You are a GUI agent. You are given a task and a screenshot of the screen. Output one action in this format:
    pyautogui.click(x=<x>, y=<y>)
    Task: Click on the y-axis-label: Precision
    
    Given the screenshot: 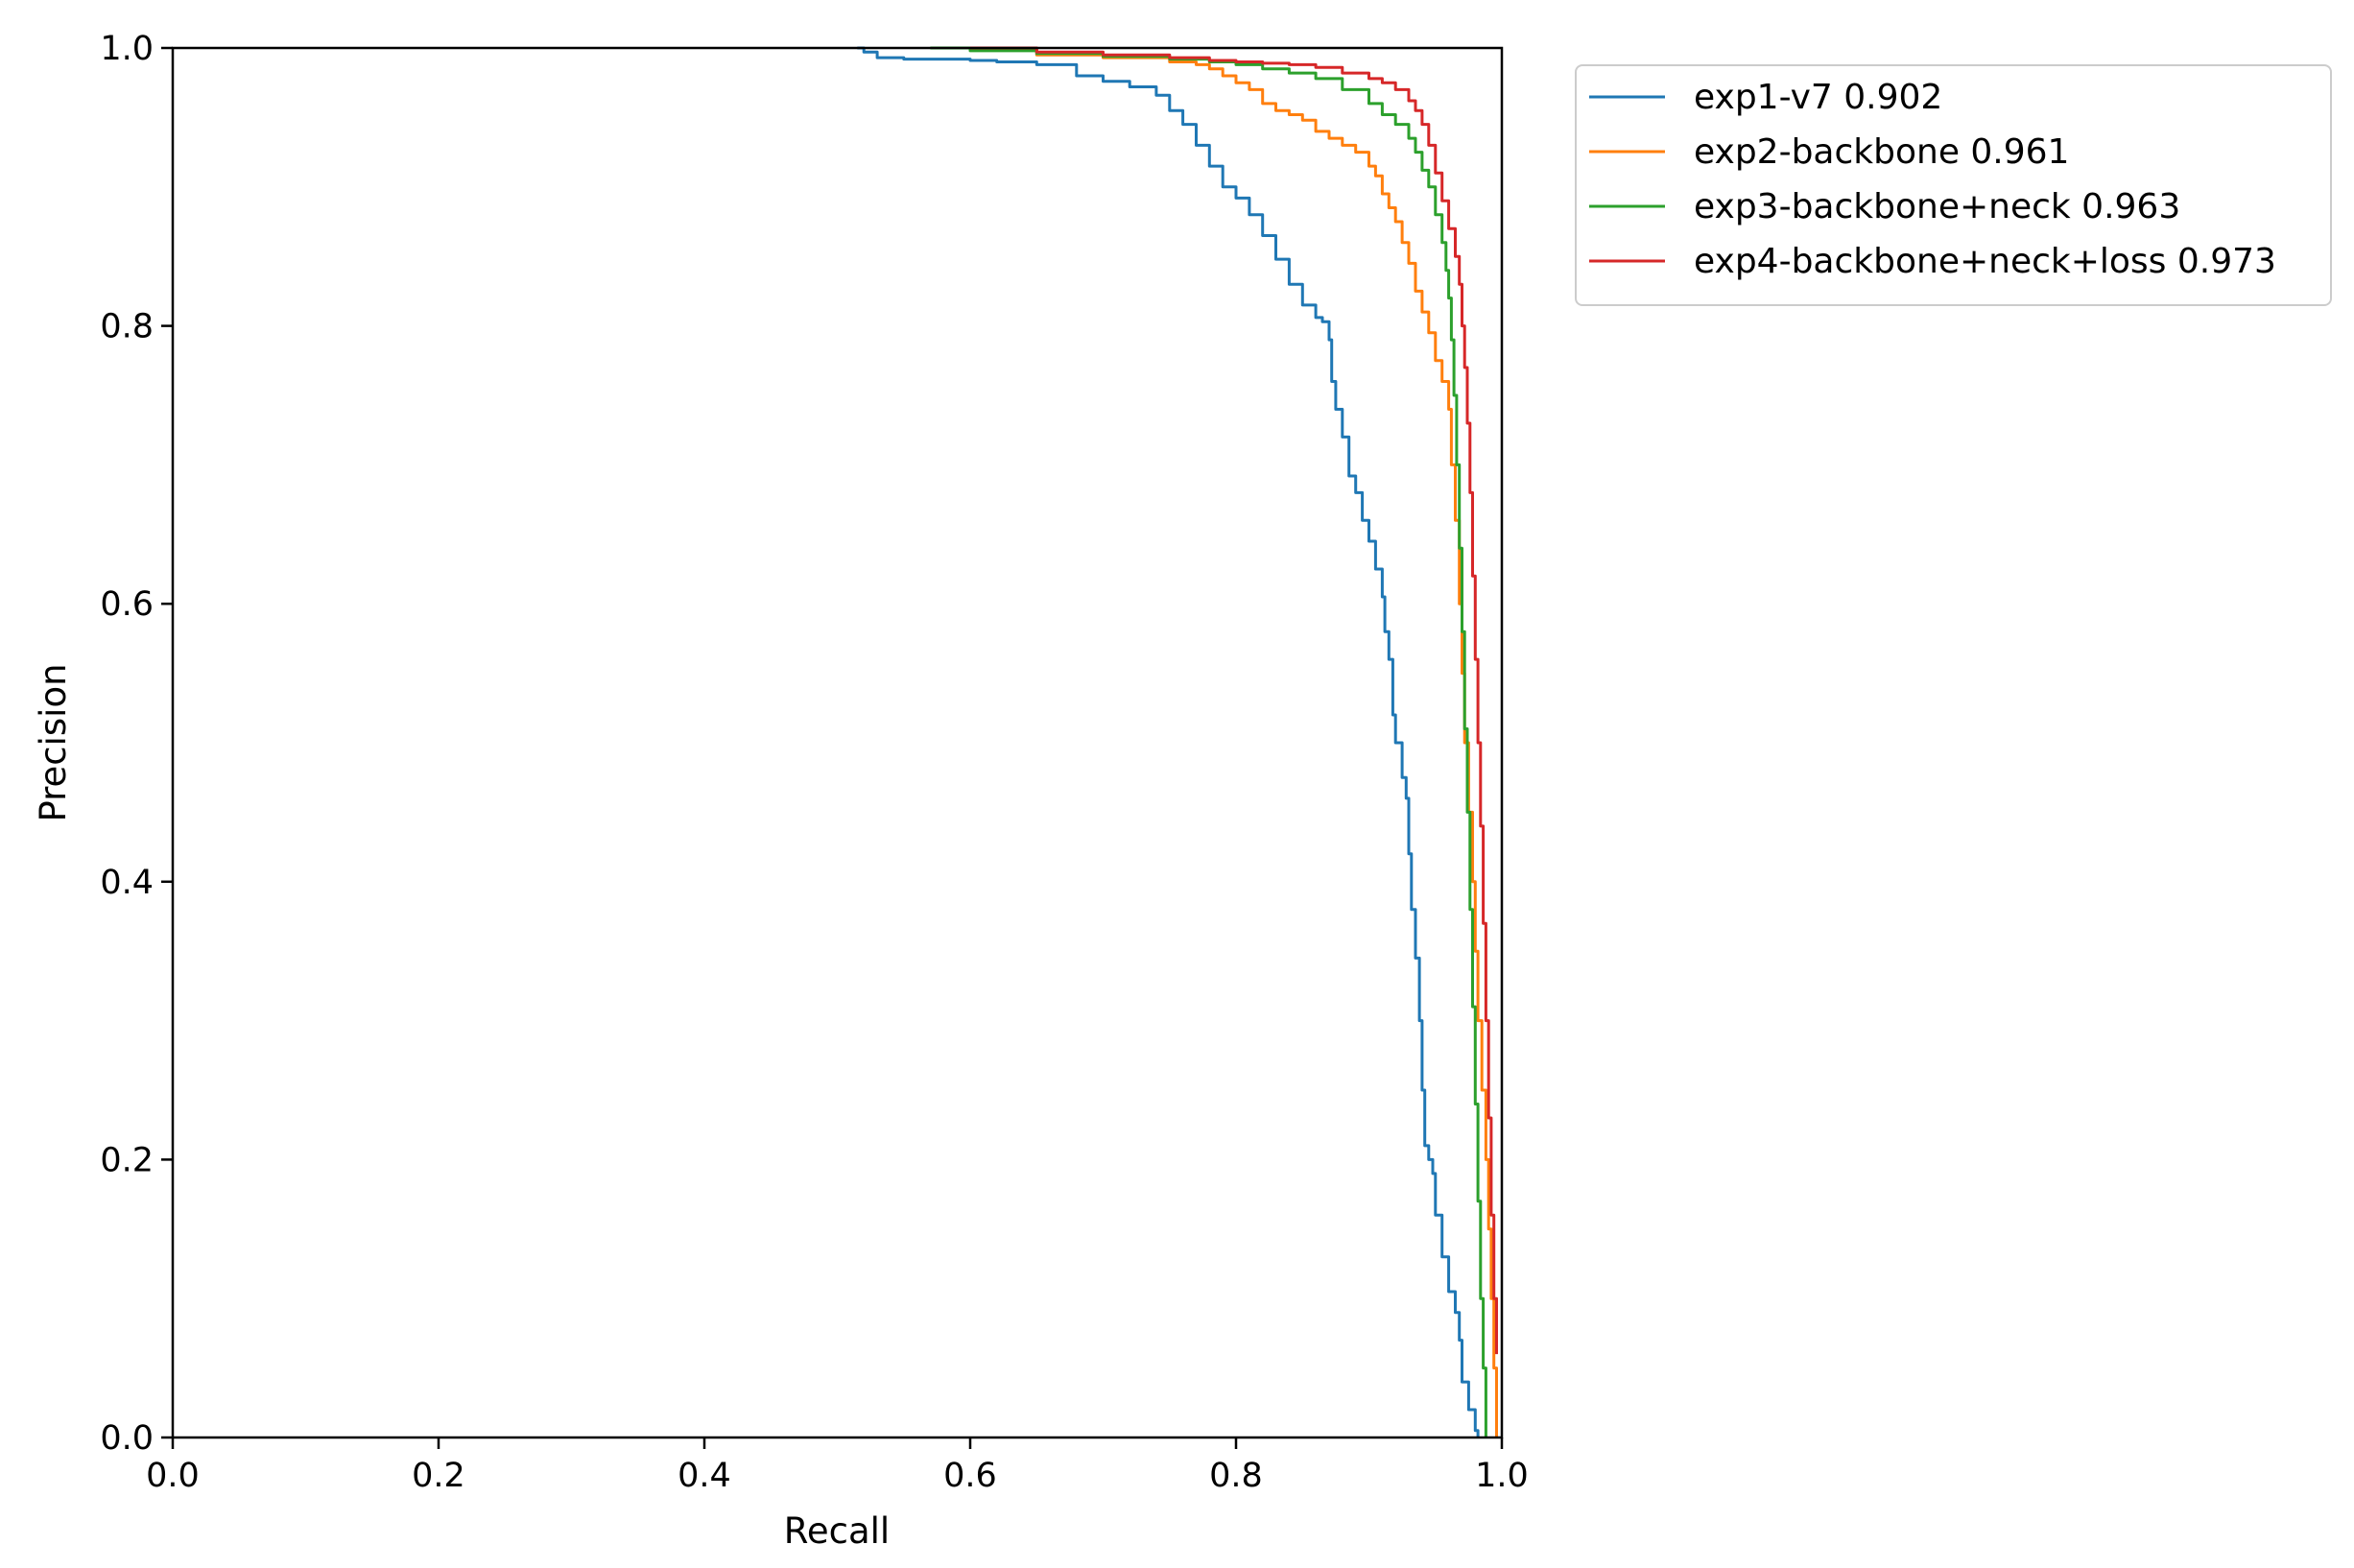 What is the action you would take?
    pyautogui.click(x=53, y=742)
    